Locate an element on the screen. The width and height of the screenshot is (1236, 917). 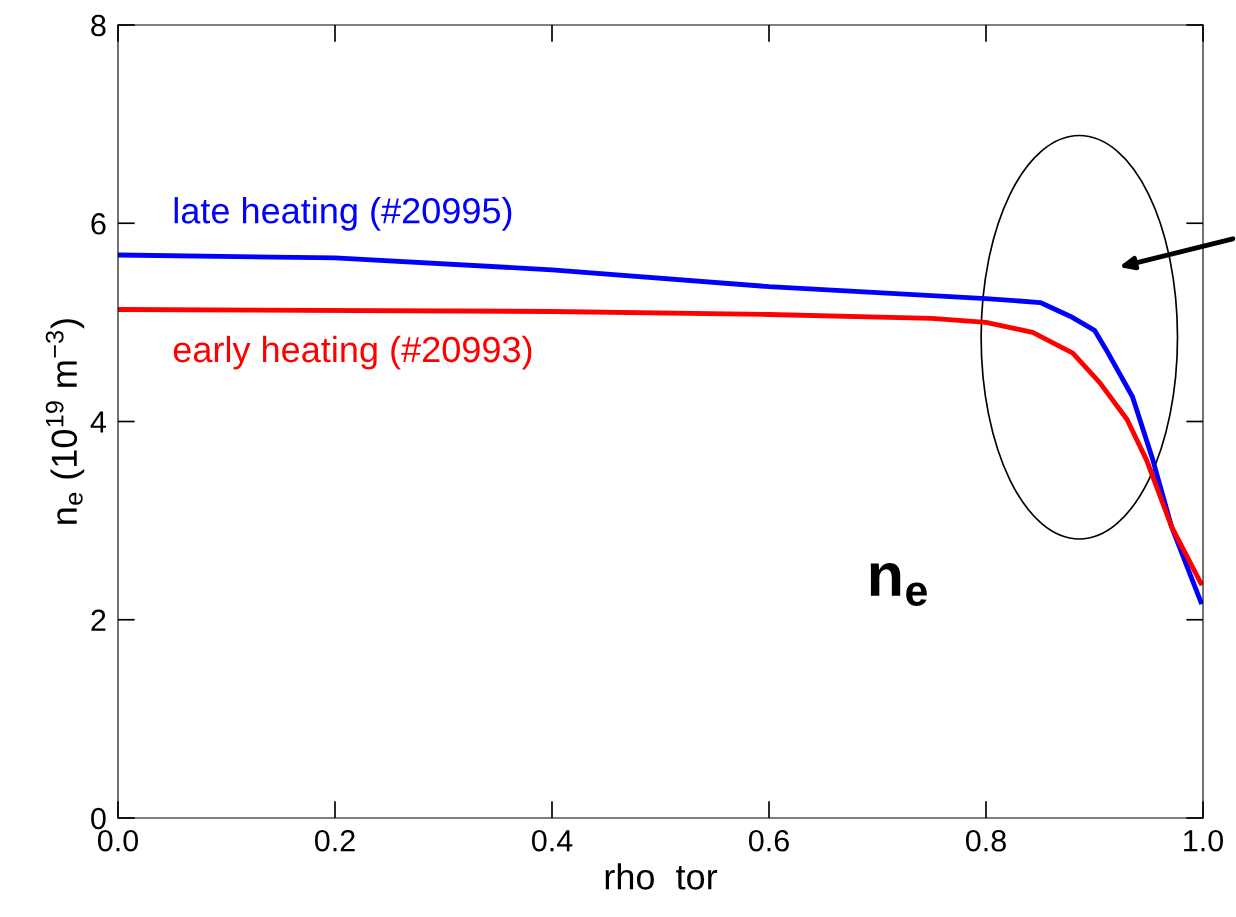
x-tick-label: 0.4 is located at coordinates (552, 840).